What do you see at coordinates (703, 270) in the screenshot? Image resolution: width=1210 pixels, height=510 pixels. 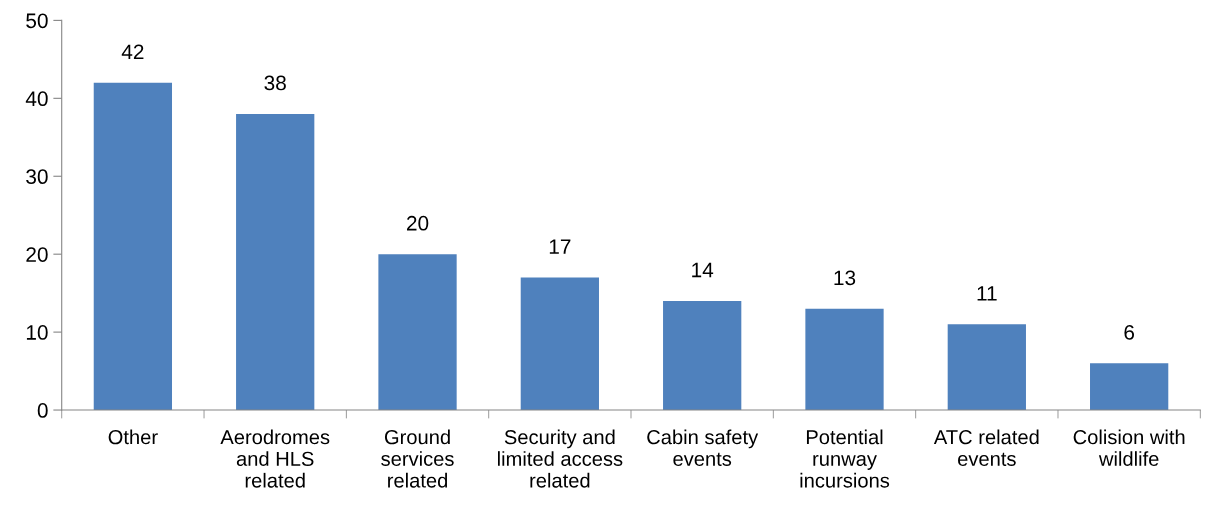 I see `data-label: 14` at bounding box center [703, 270].